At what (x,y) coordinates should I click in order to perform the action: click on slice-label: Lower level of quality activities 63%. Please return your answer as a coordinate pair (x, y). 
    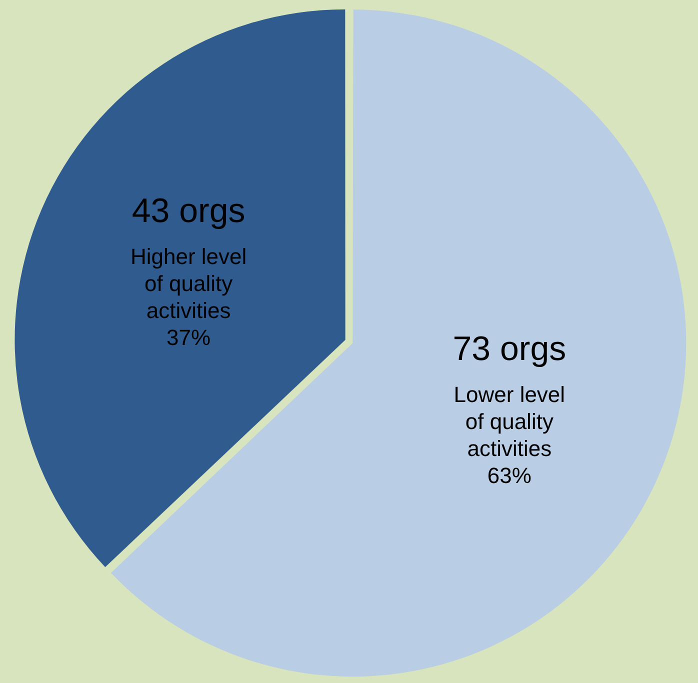
    Looking at the image, I should click on (510, 435).